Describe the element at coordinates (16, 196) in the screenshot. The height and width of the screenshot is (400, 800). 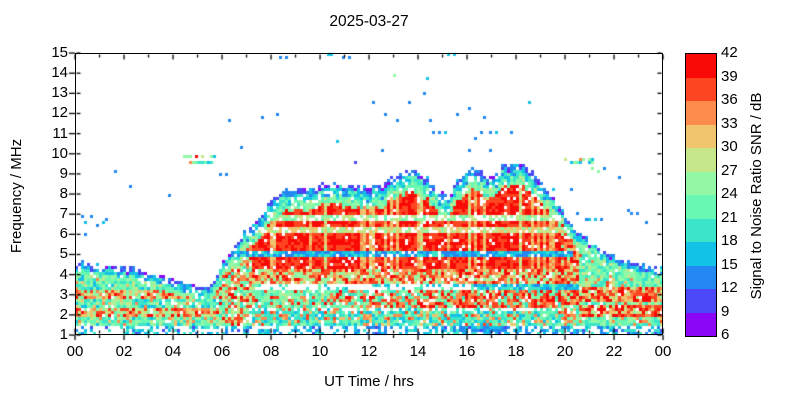
I see `y-axis-label: Frequency / MHz` at that location.